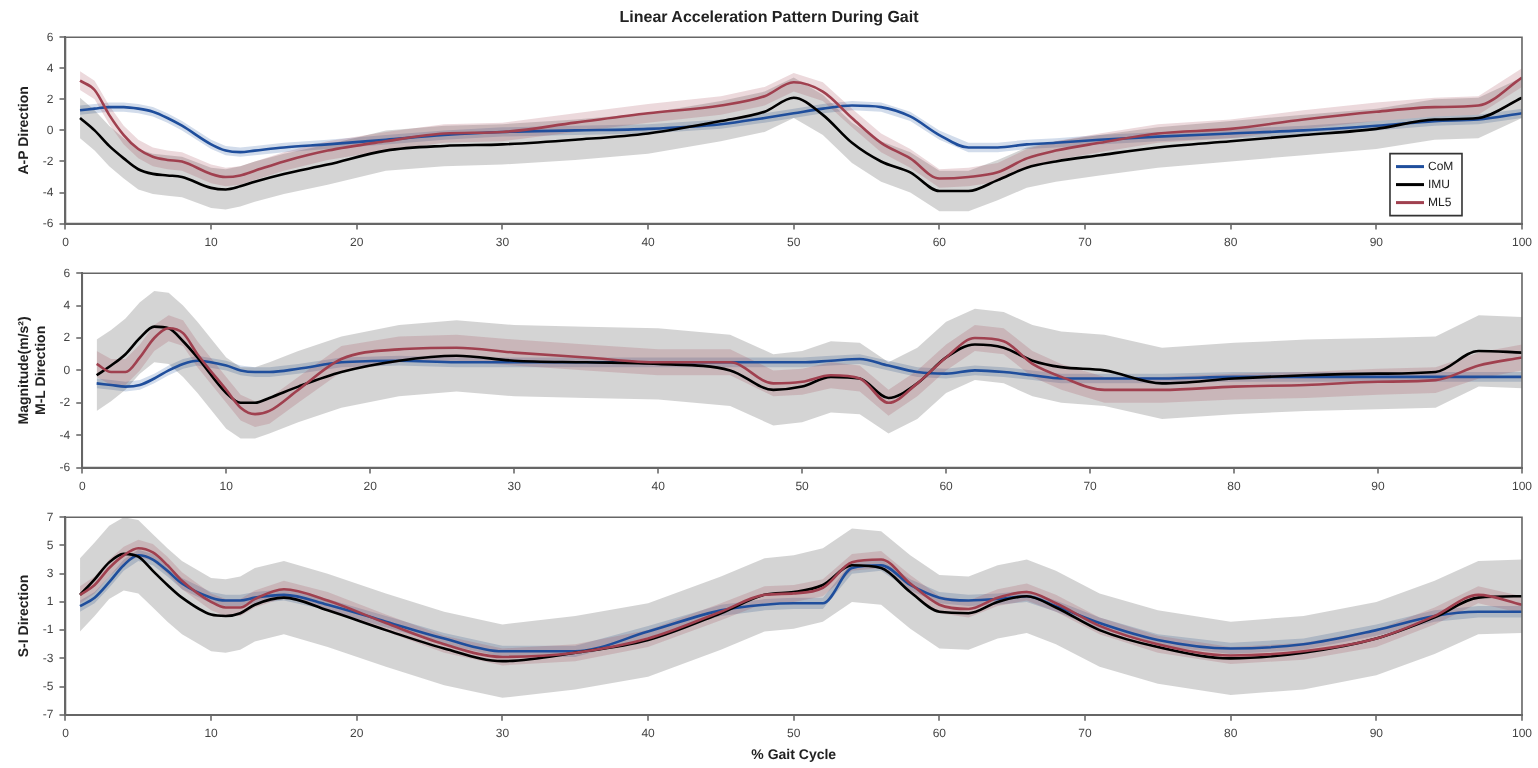 The image size is (1538, 768). I want to click on chart-title: Linear Acceleration Pattern During Gait, so click(769, 17).